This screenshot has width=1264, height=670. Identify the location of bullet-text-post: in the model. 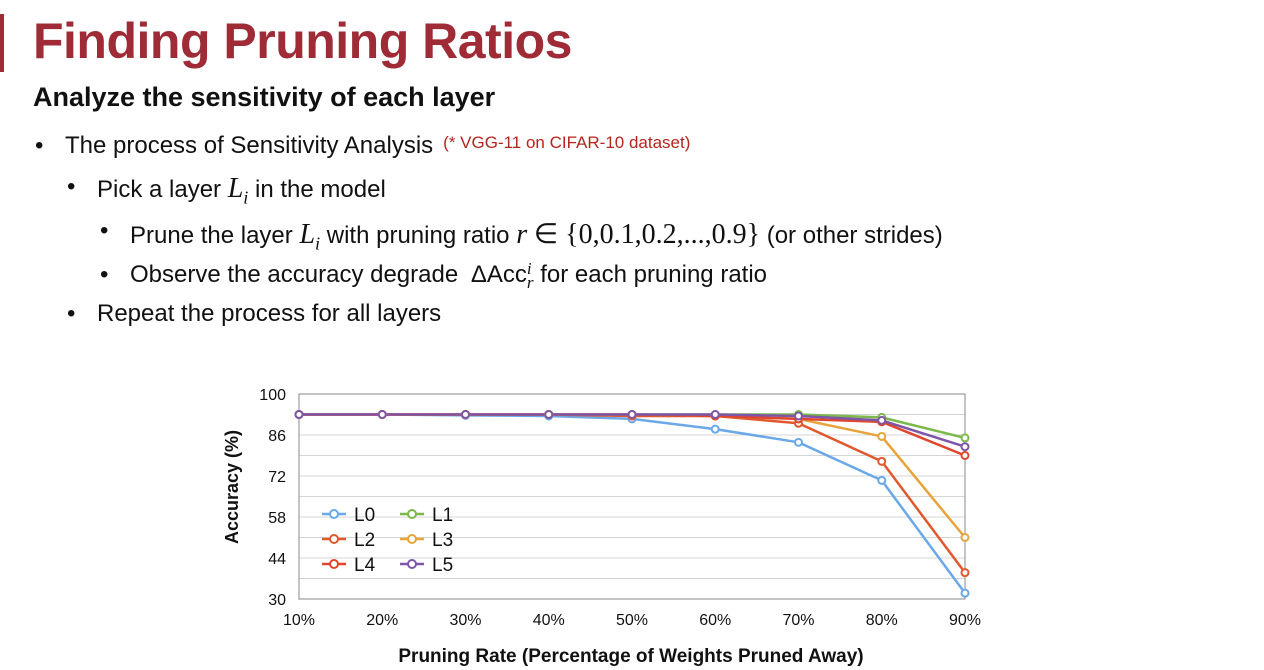
(320, 189).